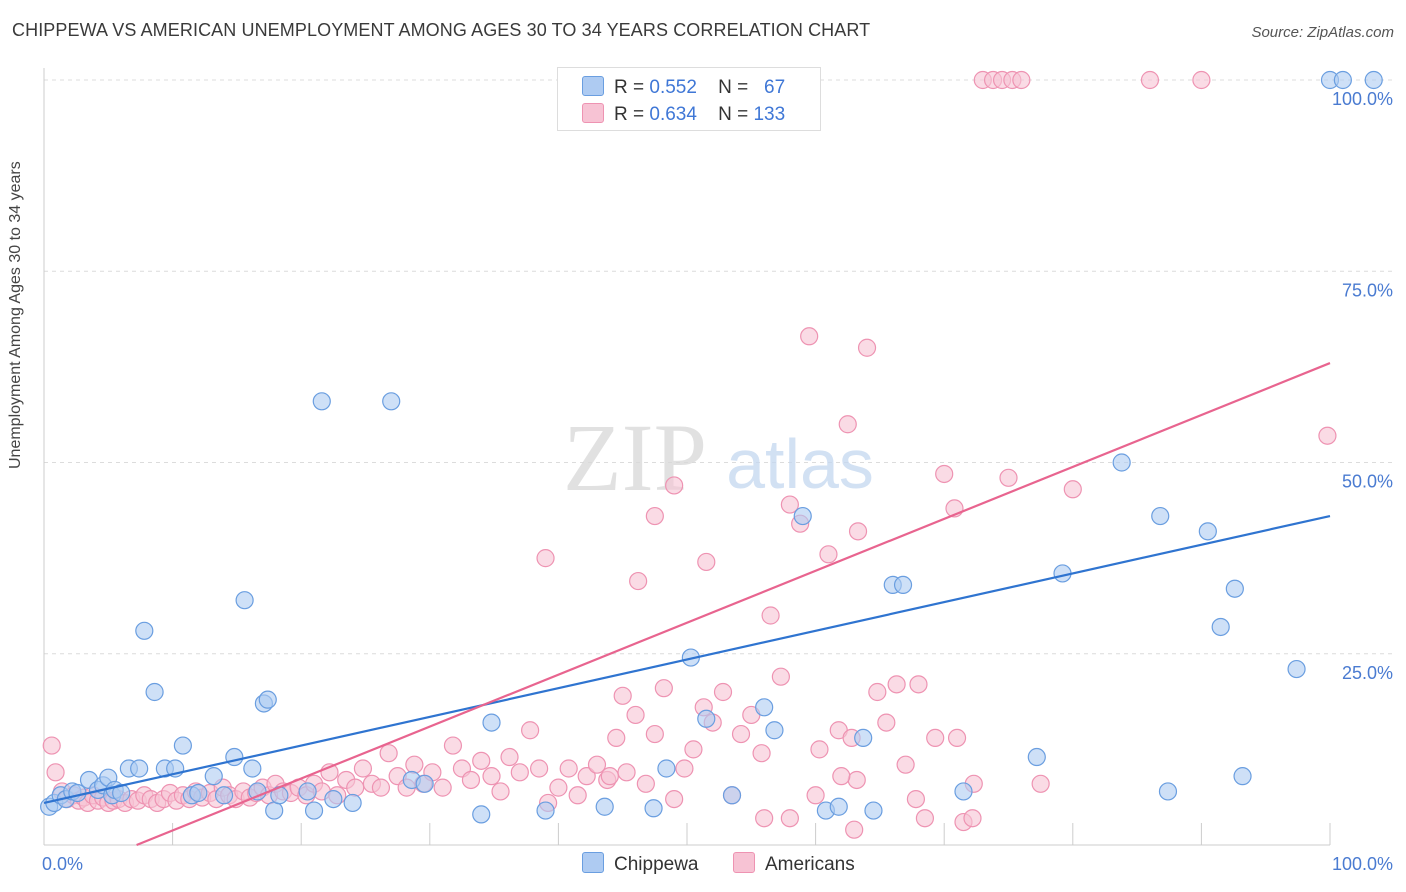  What do you see at coordinates (703, 865) in the screenshot?
I see `series-legend: Chippewa Americans` at bounding box center [703, 865].